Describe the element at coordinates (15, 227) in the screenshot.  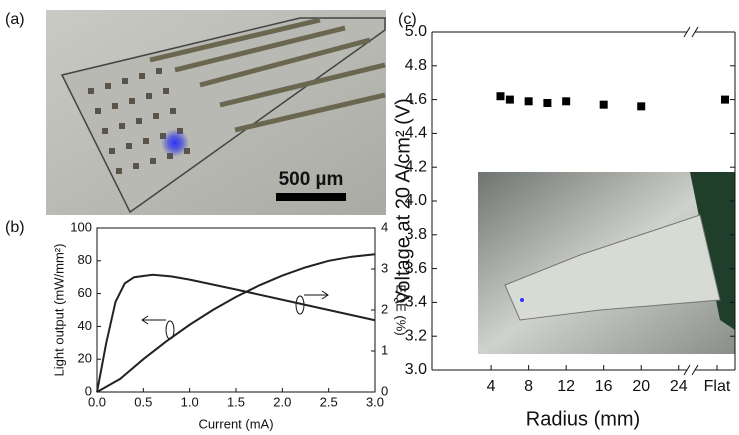
I see `panel-label: (b)` at that location.